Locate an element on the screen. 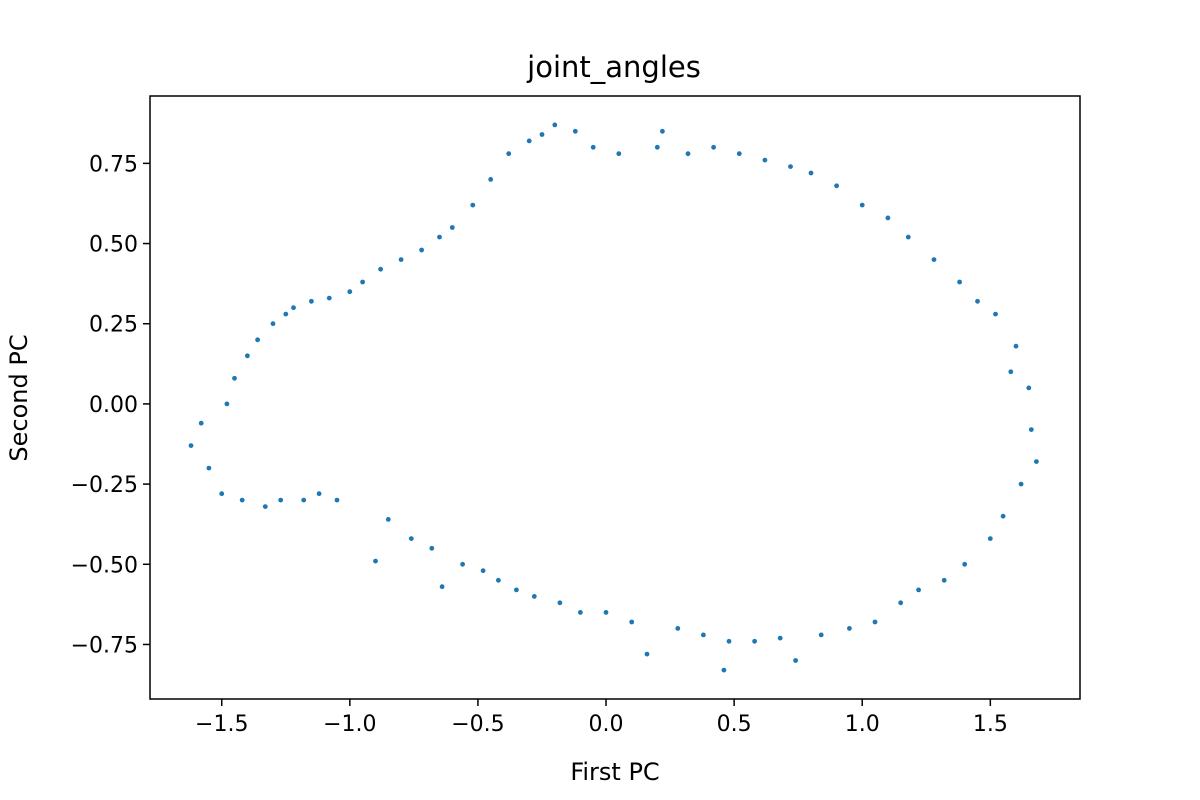 This screenshot has width=1200, height=800. x-axis-ticks: −1.5 −1.0 −0.5 0.0 0.5 1.0 1.5 is located at coordinates (601, 718).